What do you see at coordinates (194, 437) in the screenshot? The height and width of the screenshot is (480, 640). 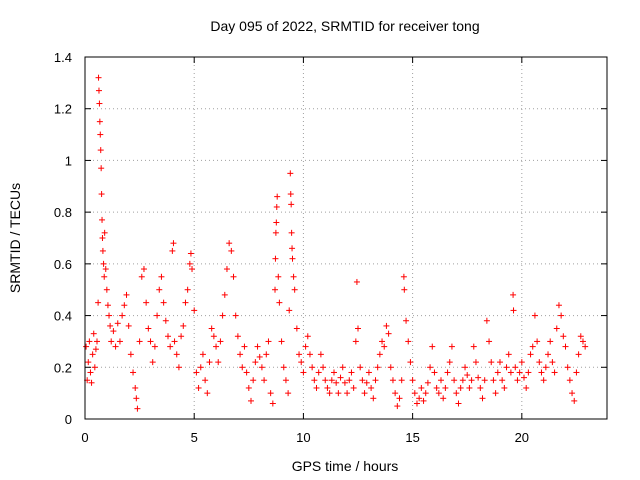 I see `x-tick-label: 5` at bounding box center [194, 437].